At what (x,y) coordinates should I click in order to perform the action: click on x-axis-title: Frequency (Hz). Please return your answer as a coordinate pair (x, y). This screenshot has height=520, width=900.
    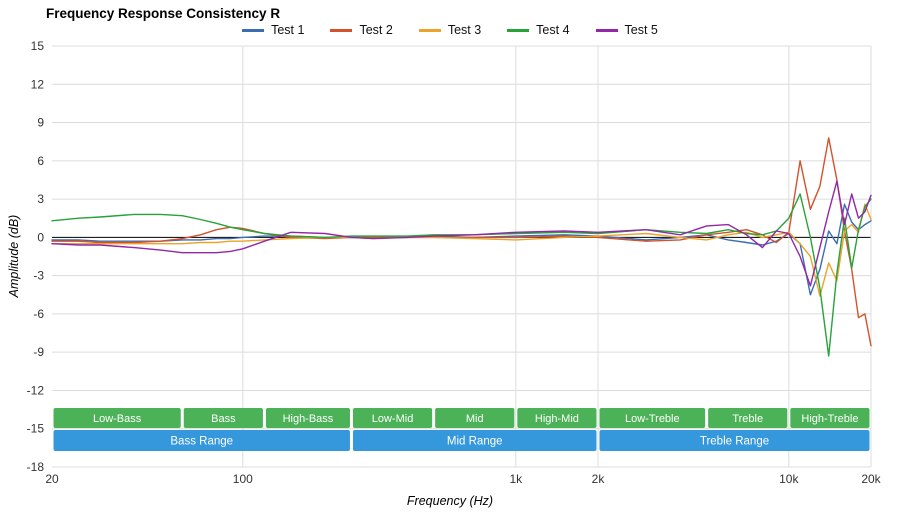
    Looking at the image, I should click on (450, 501).